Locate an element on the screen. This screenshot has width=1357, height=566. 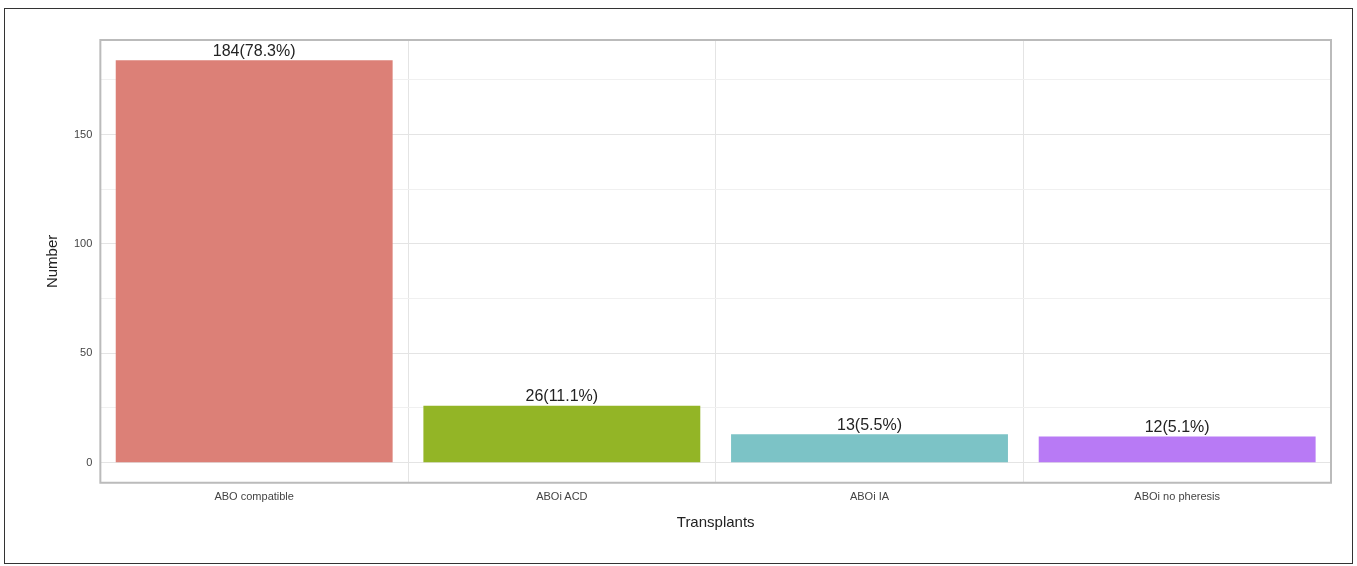
x-tick-label: ABO compatible is located at coordinates (254, 496).